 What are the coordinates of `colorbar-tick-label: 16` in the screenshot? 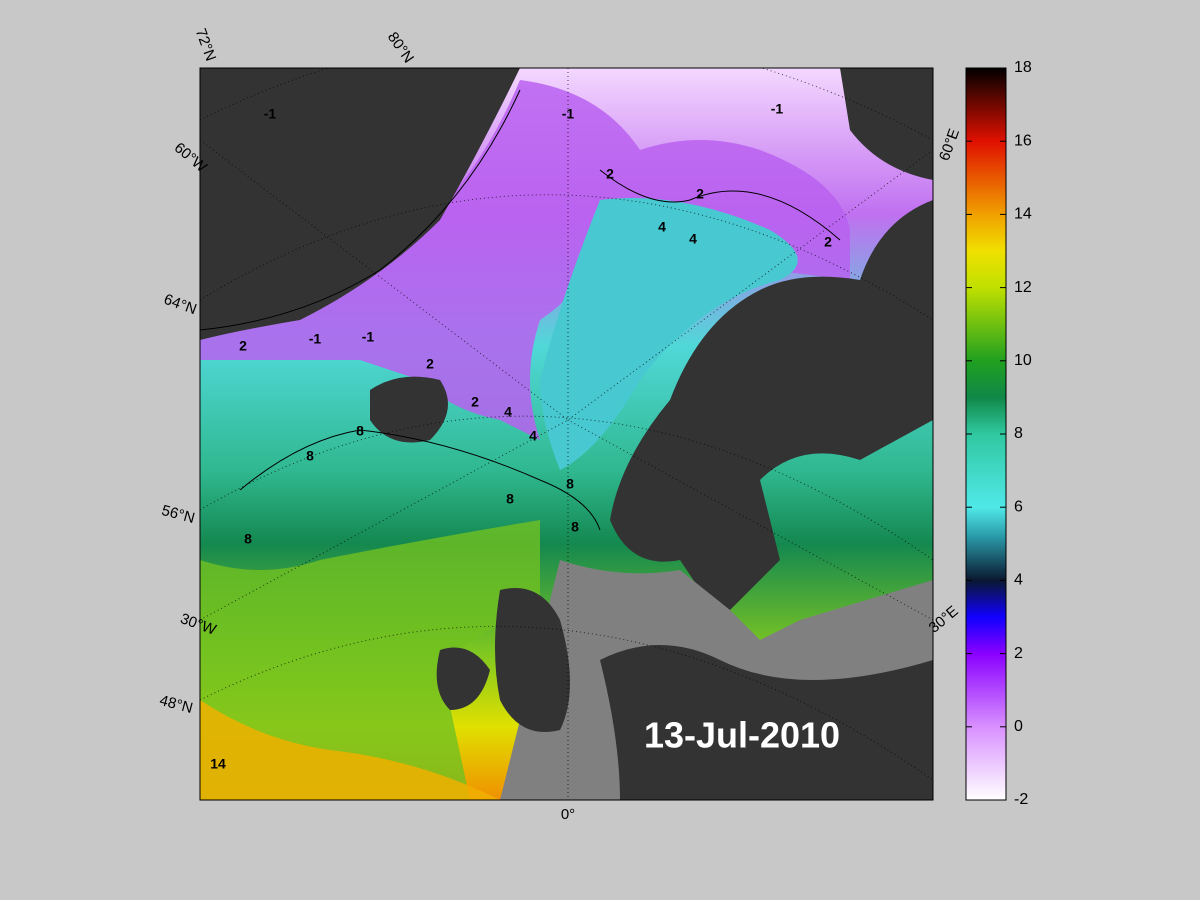 It's located at (1023, 140).